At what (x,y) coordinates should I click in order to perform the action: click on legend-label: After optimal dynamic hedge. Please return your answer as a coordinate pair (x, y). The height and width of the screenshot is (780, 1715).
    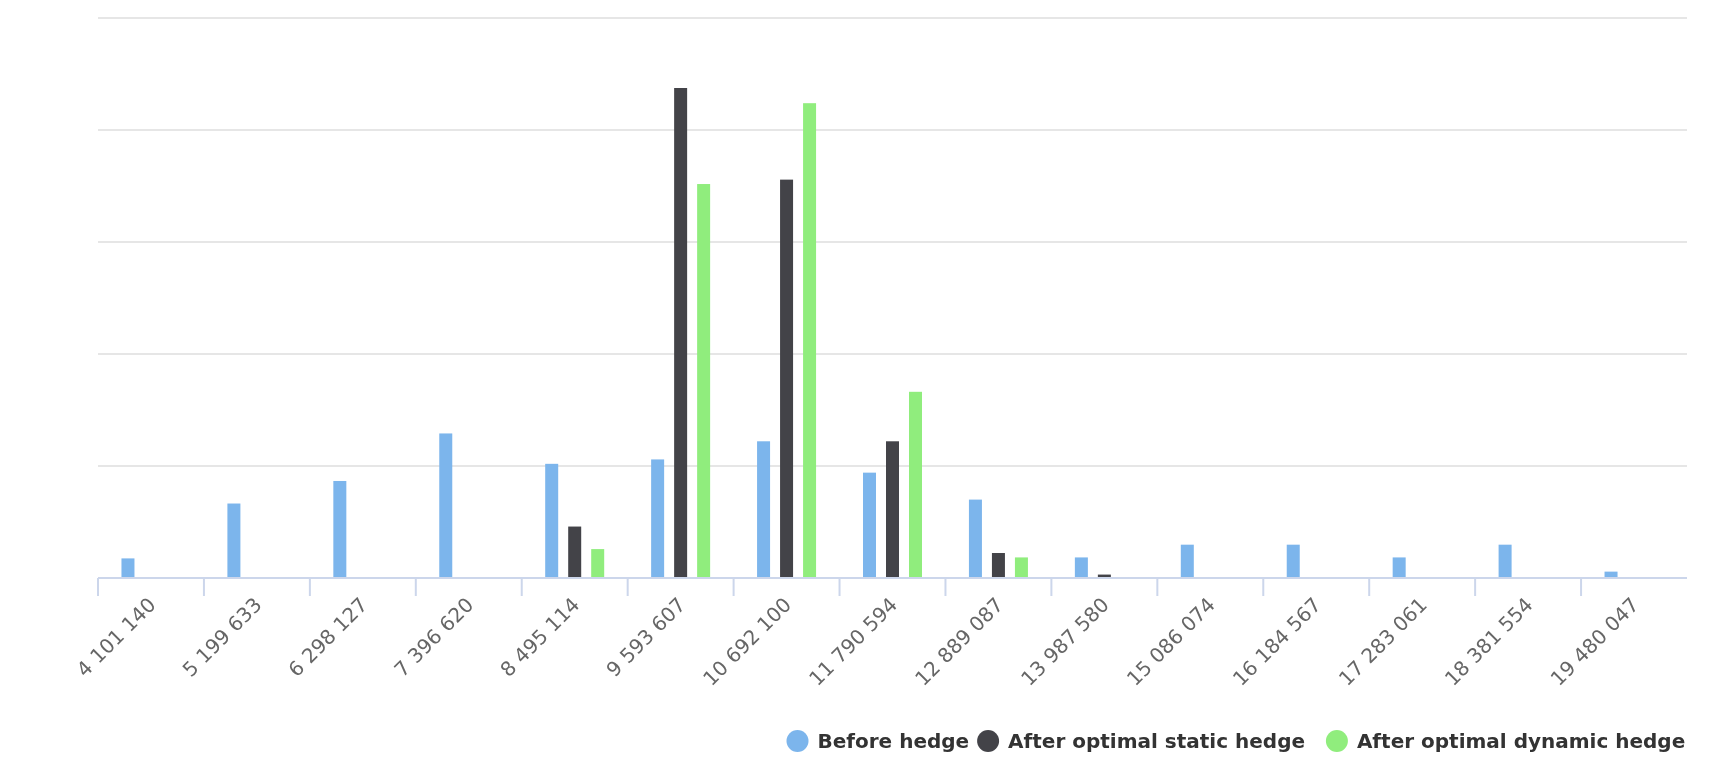
    Looking at the image, I should click on (1521, 741).